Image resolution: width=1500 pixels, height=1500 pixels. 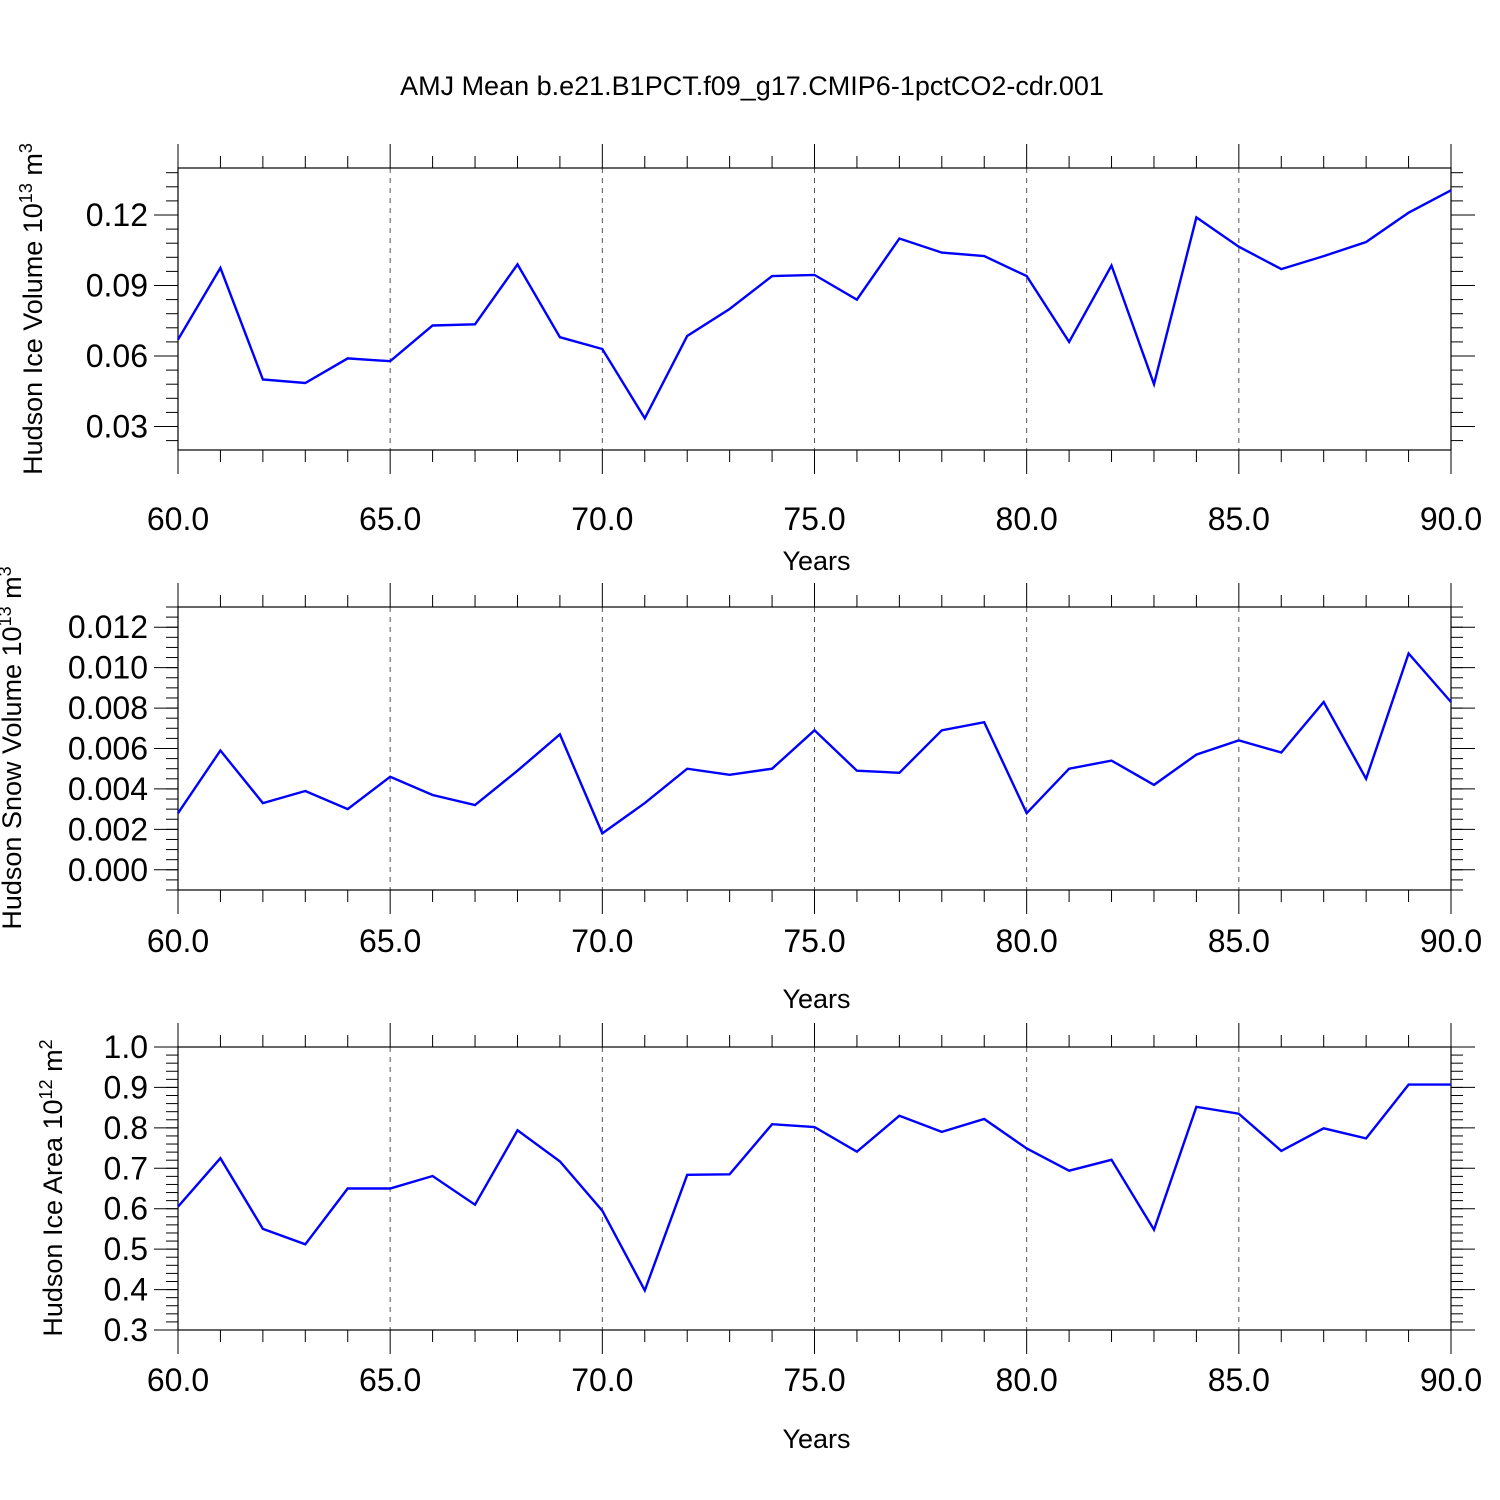 I want to click on y-tick-label: 0.03, so click(x=117, y=427).